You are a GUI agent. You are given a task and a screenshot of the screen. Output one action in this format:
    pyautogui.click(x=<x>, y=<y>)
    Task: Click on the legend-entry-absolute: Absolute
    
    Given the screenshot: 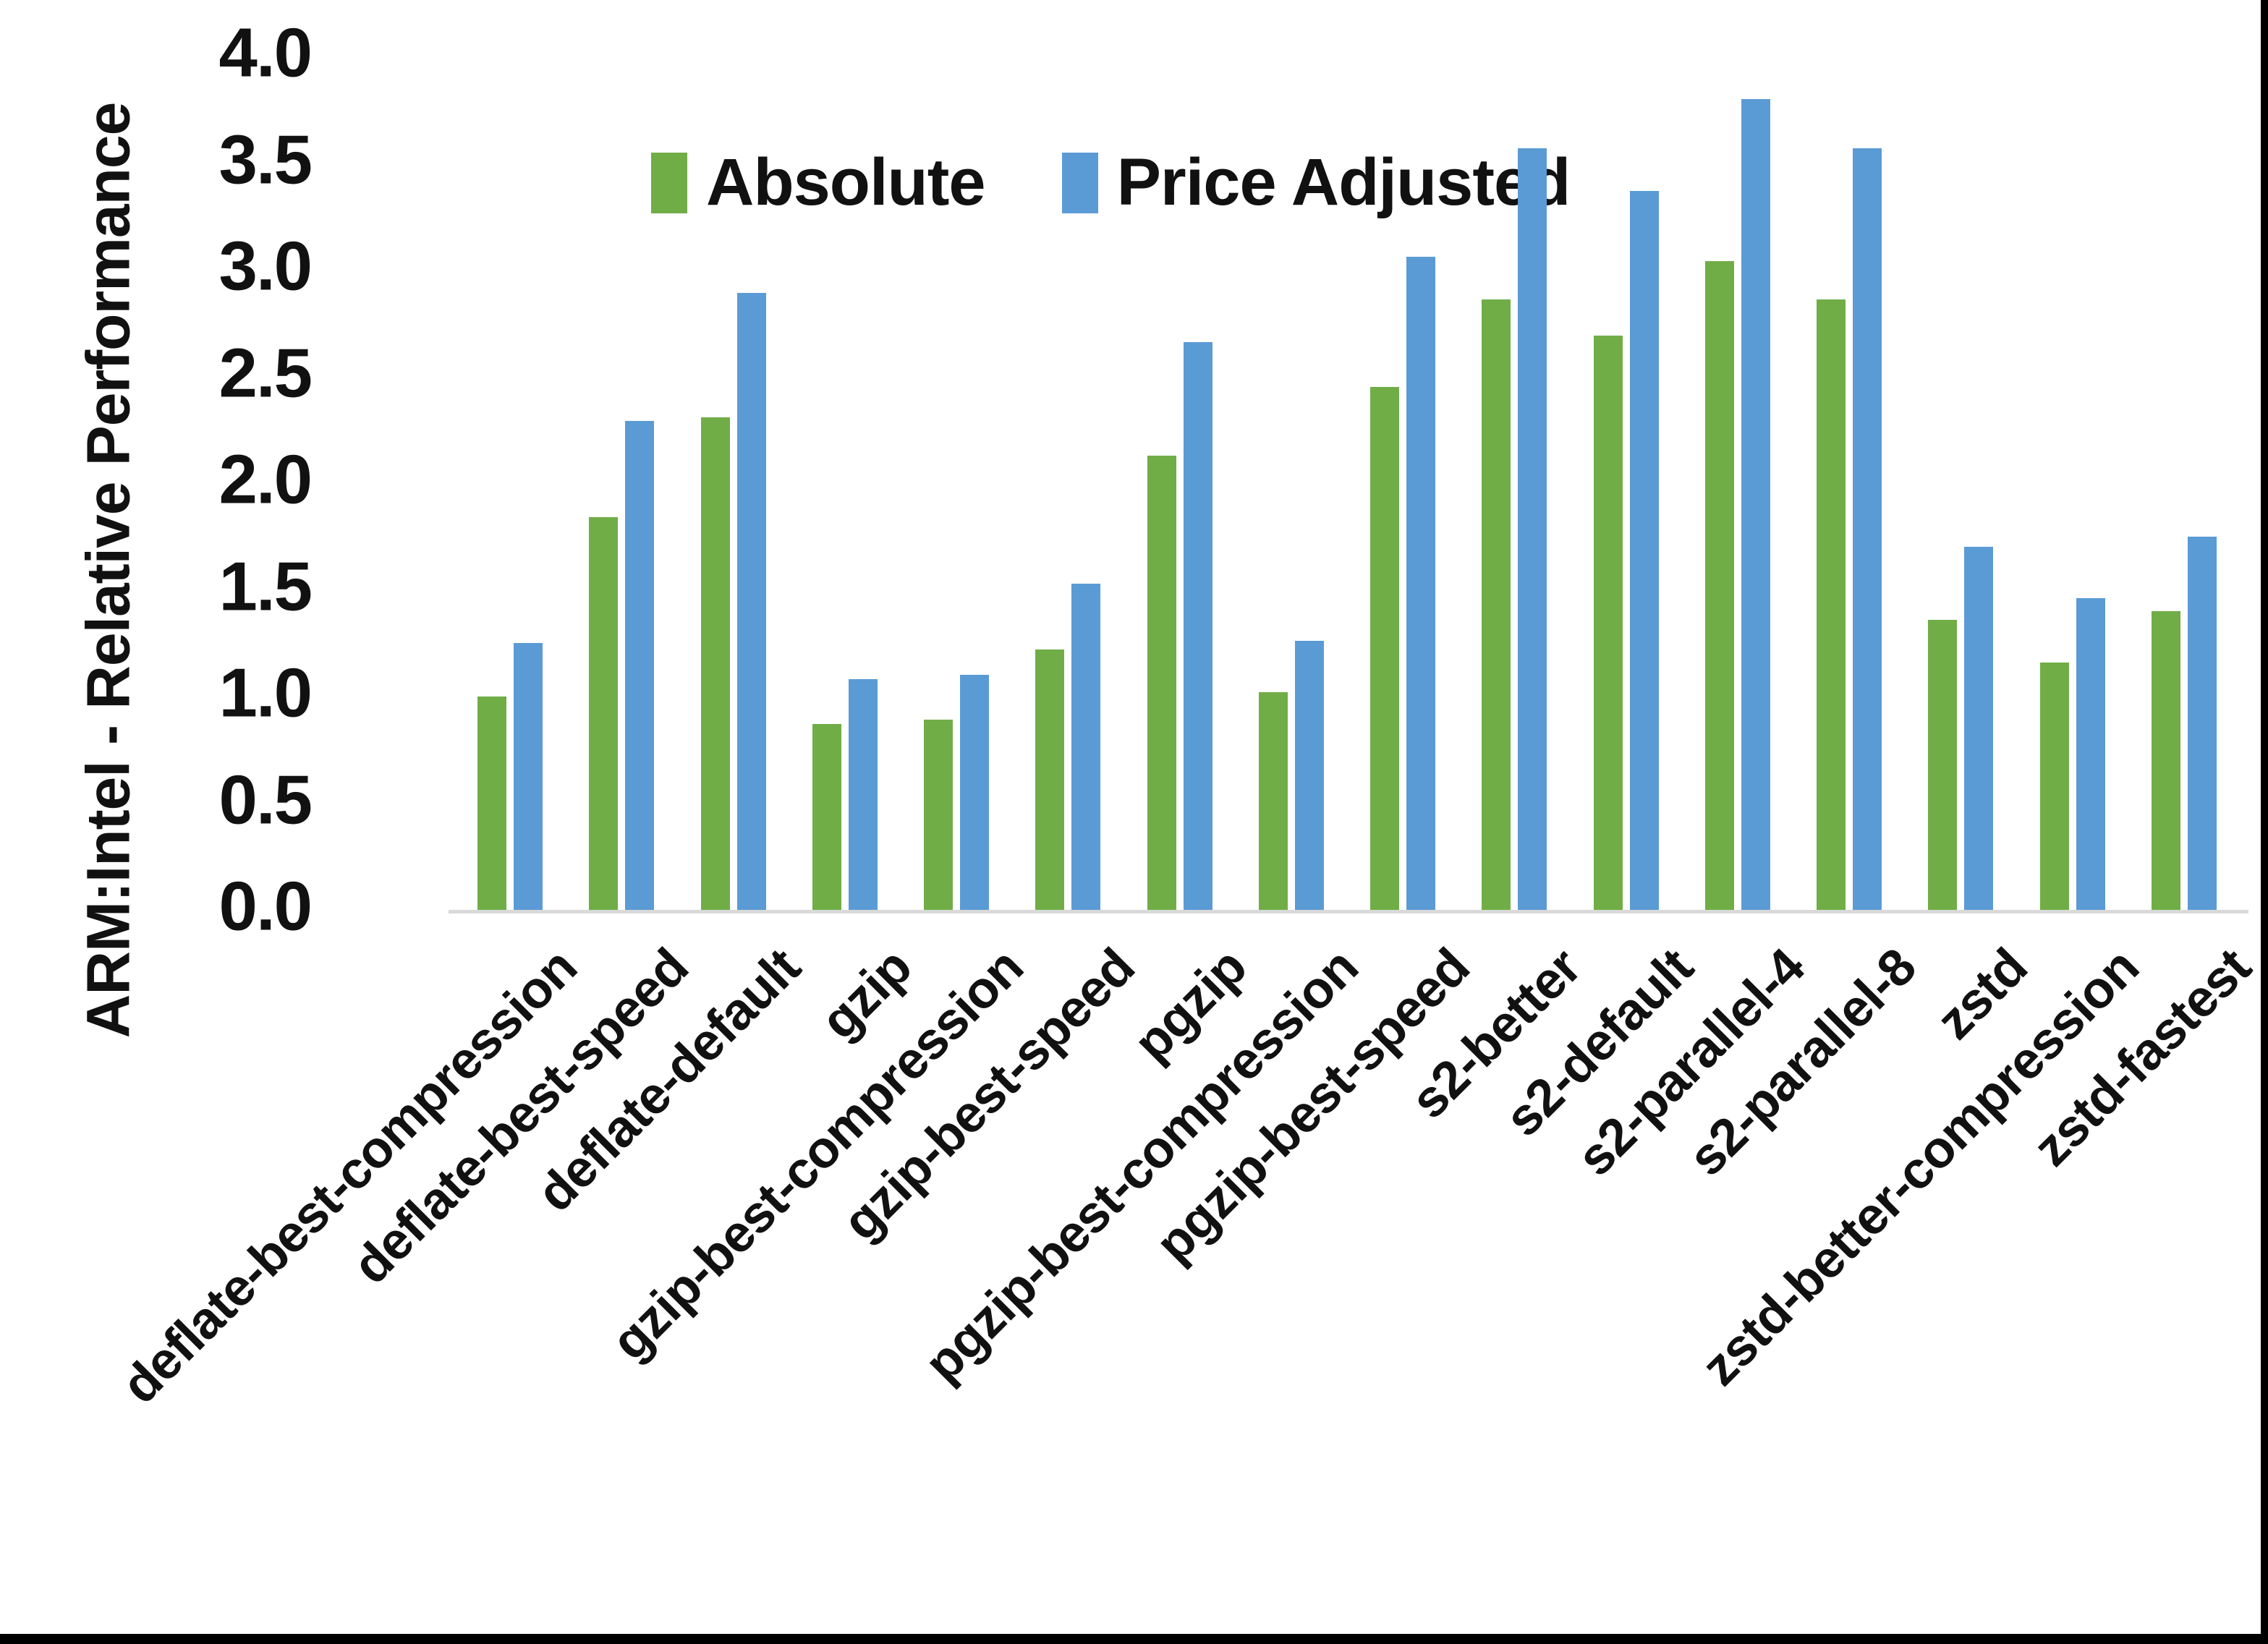 What is the action you would take?
    pyautogui.click(x=818, y=183)
    